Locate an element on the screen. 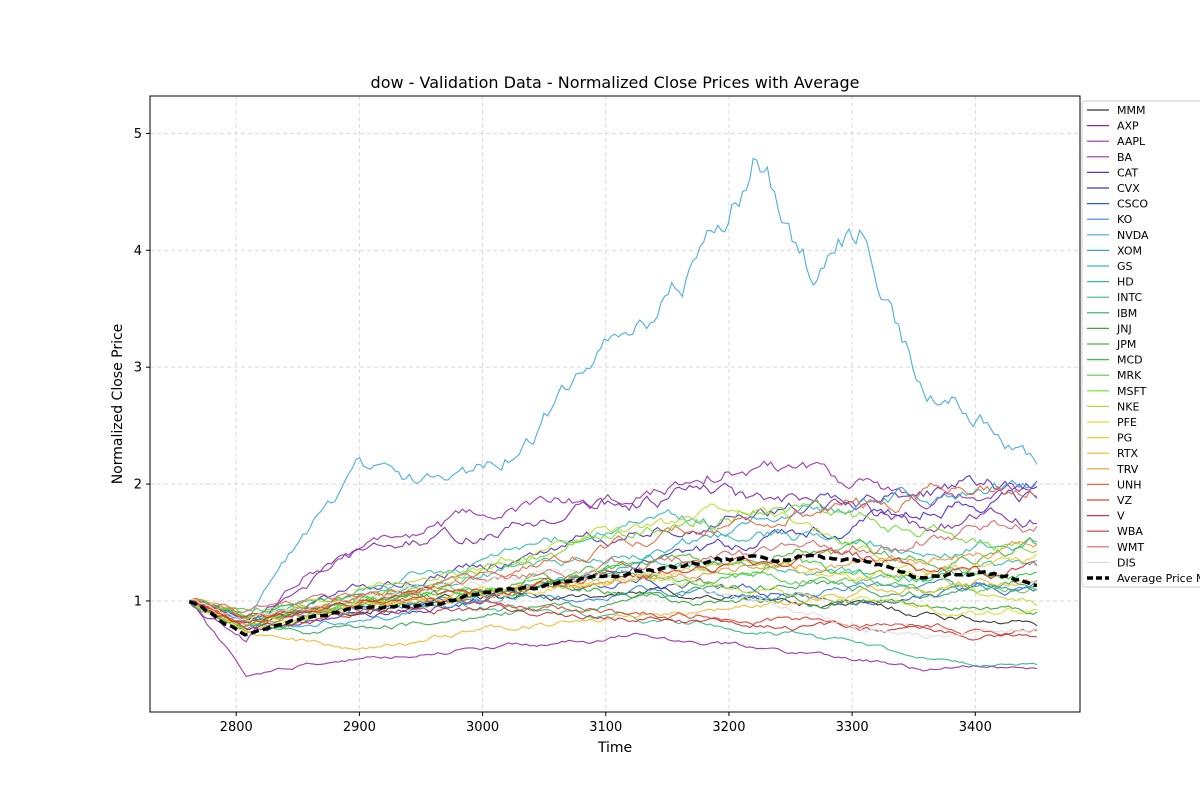 The height and width of the screenshot is (800, 1200). legend-label: WBA is located at coordinates (1130, 531).